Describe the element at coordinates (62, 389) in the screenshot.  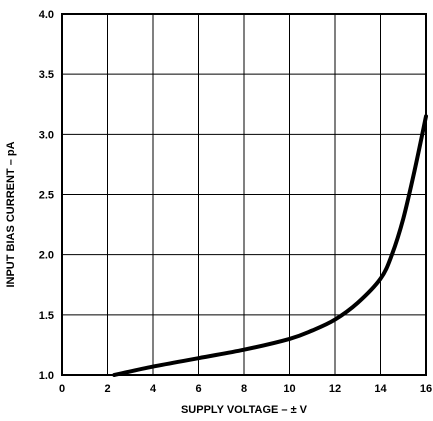
I see `x-tick-label: 0` at that location.